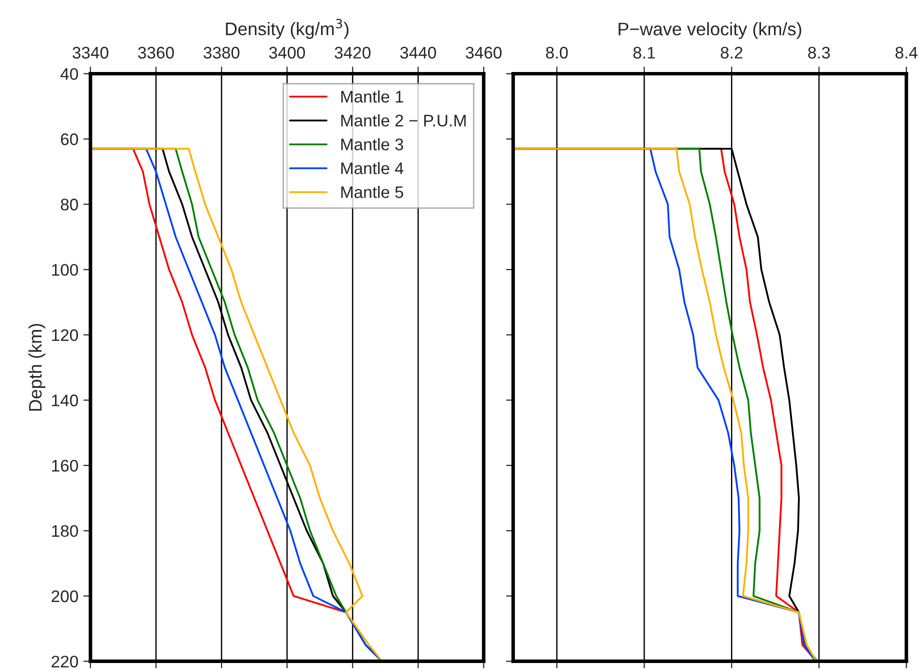  What do you see at coordinates (156, 52) in the screenshot?
I see `x-tick-label: 3360` at bounding box center [156, 52].